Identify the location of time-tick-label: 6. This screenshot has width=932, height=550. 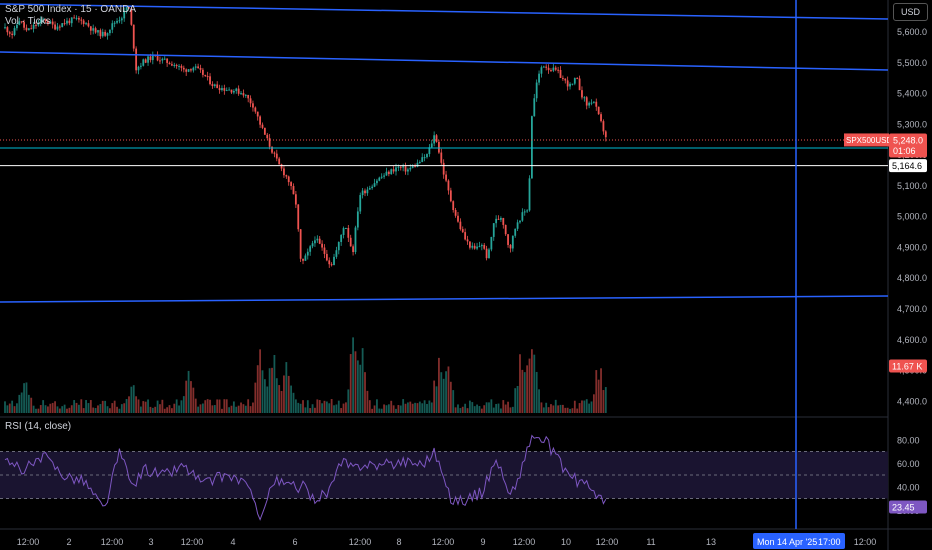
(294, 542).